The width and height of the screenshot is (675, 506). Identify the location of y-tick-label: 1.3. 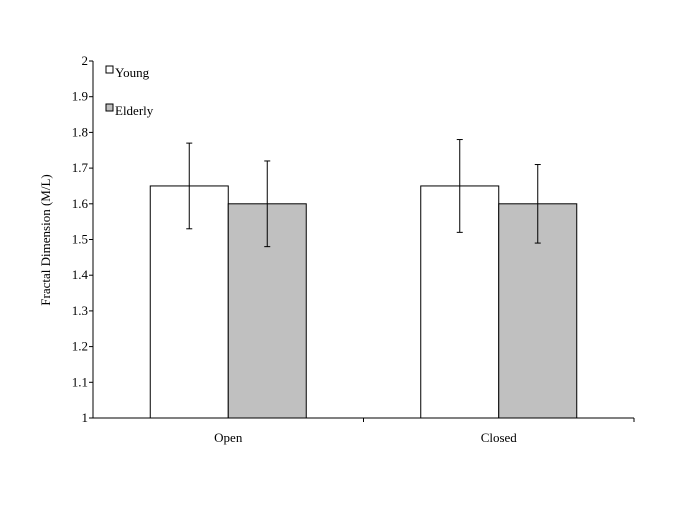
(80, 310).